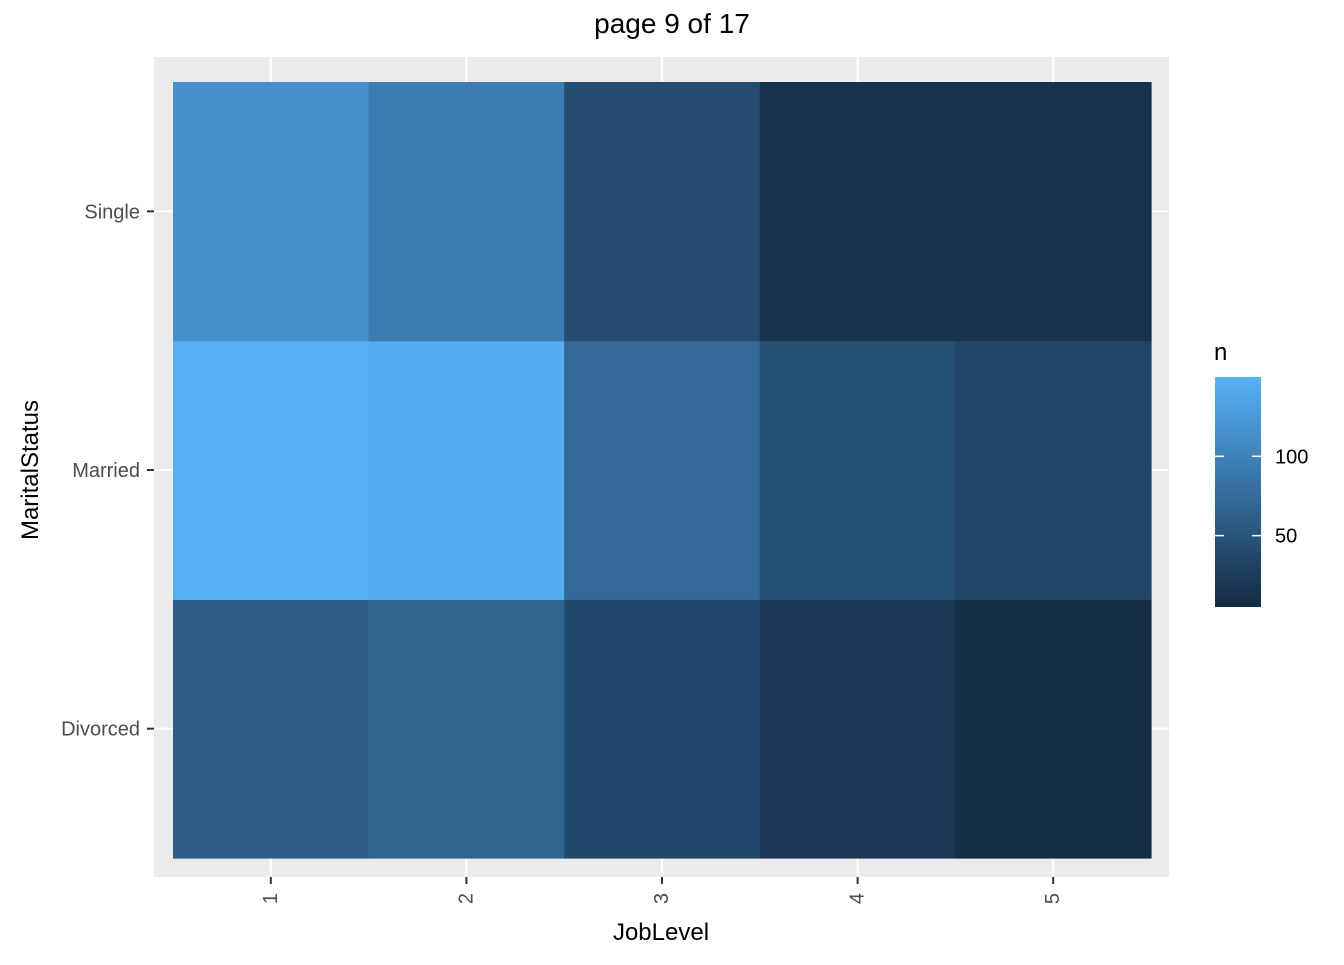 This screenshot has height=965, width=1344. Describe the element at coordinates (1238, 492) in the screenshot. I see `legend-colorbar` at that location.